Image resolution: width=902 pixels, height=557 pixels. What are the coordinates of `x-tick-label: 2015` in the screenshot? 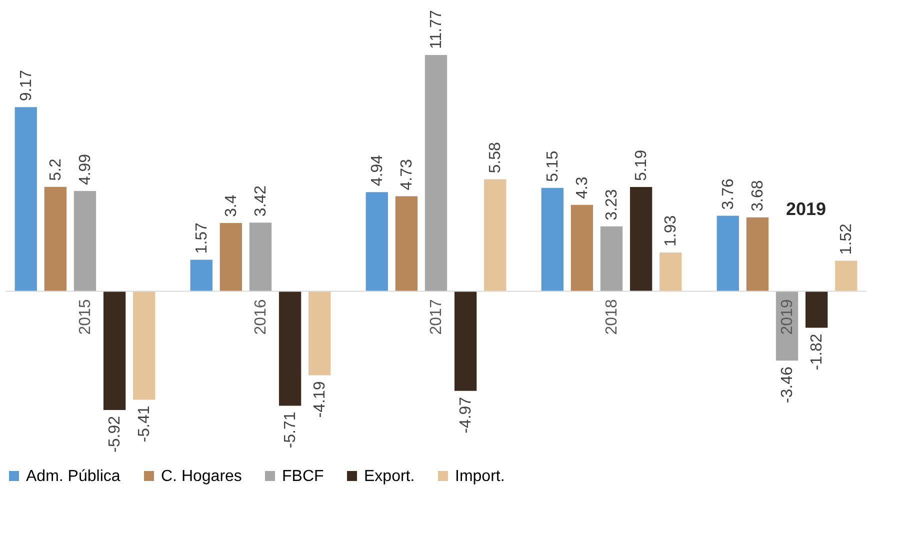 It's located at (85, 317).